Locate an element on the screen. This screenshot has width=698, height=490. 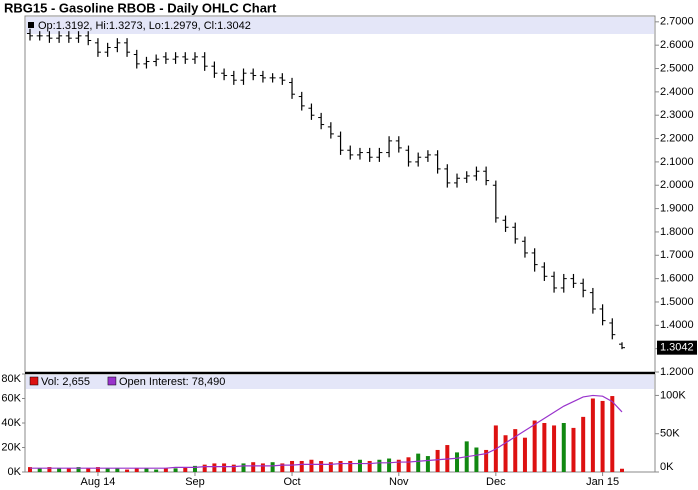
chart-title: RBG15 - Gasoline RBOB - Daily OHLC Chart is located at coordinates (140, 7).